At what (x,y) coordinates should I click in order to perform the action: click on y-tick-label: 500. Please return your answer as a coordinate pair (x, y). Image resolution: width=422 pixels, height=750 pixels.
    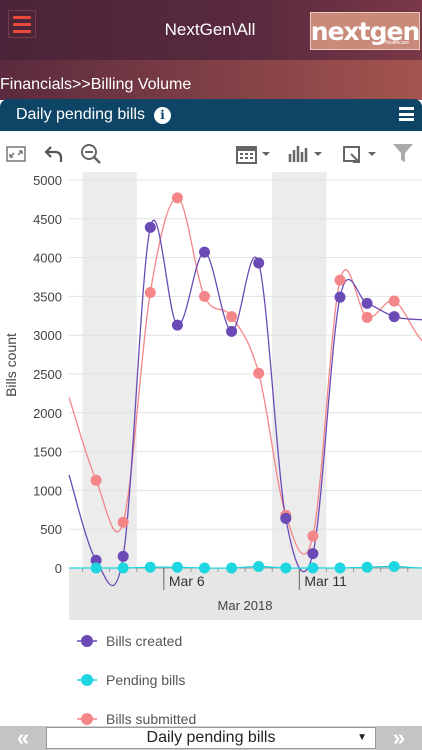
    Looking at the image, I should click on (51, 529).